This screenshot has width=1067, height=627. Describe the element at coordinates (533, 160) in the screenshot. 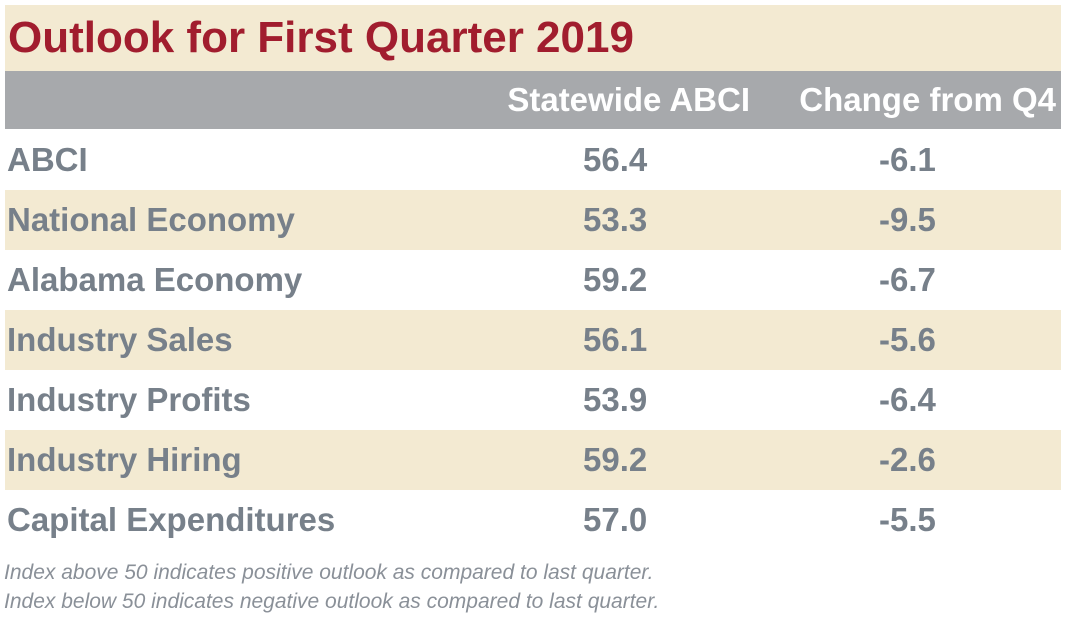

I see `table-row: ABCI 56.4 -6.1` at that location.